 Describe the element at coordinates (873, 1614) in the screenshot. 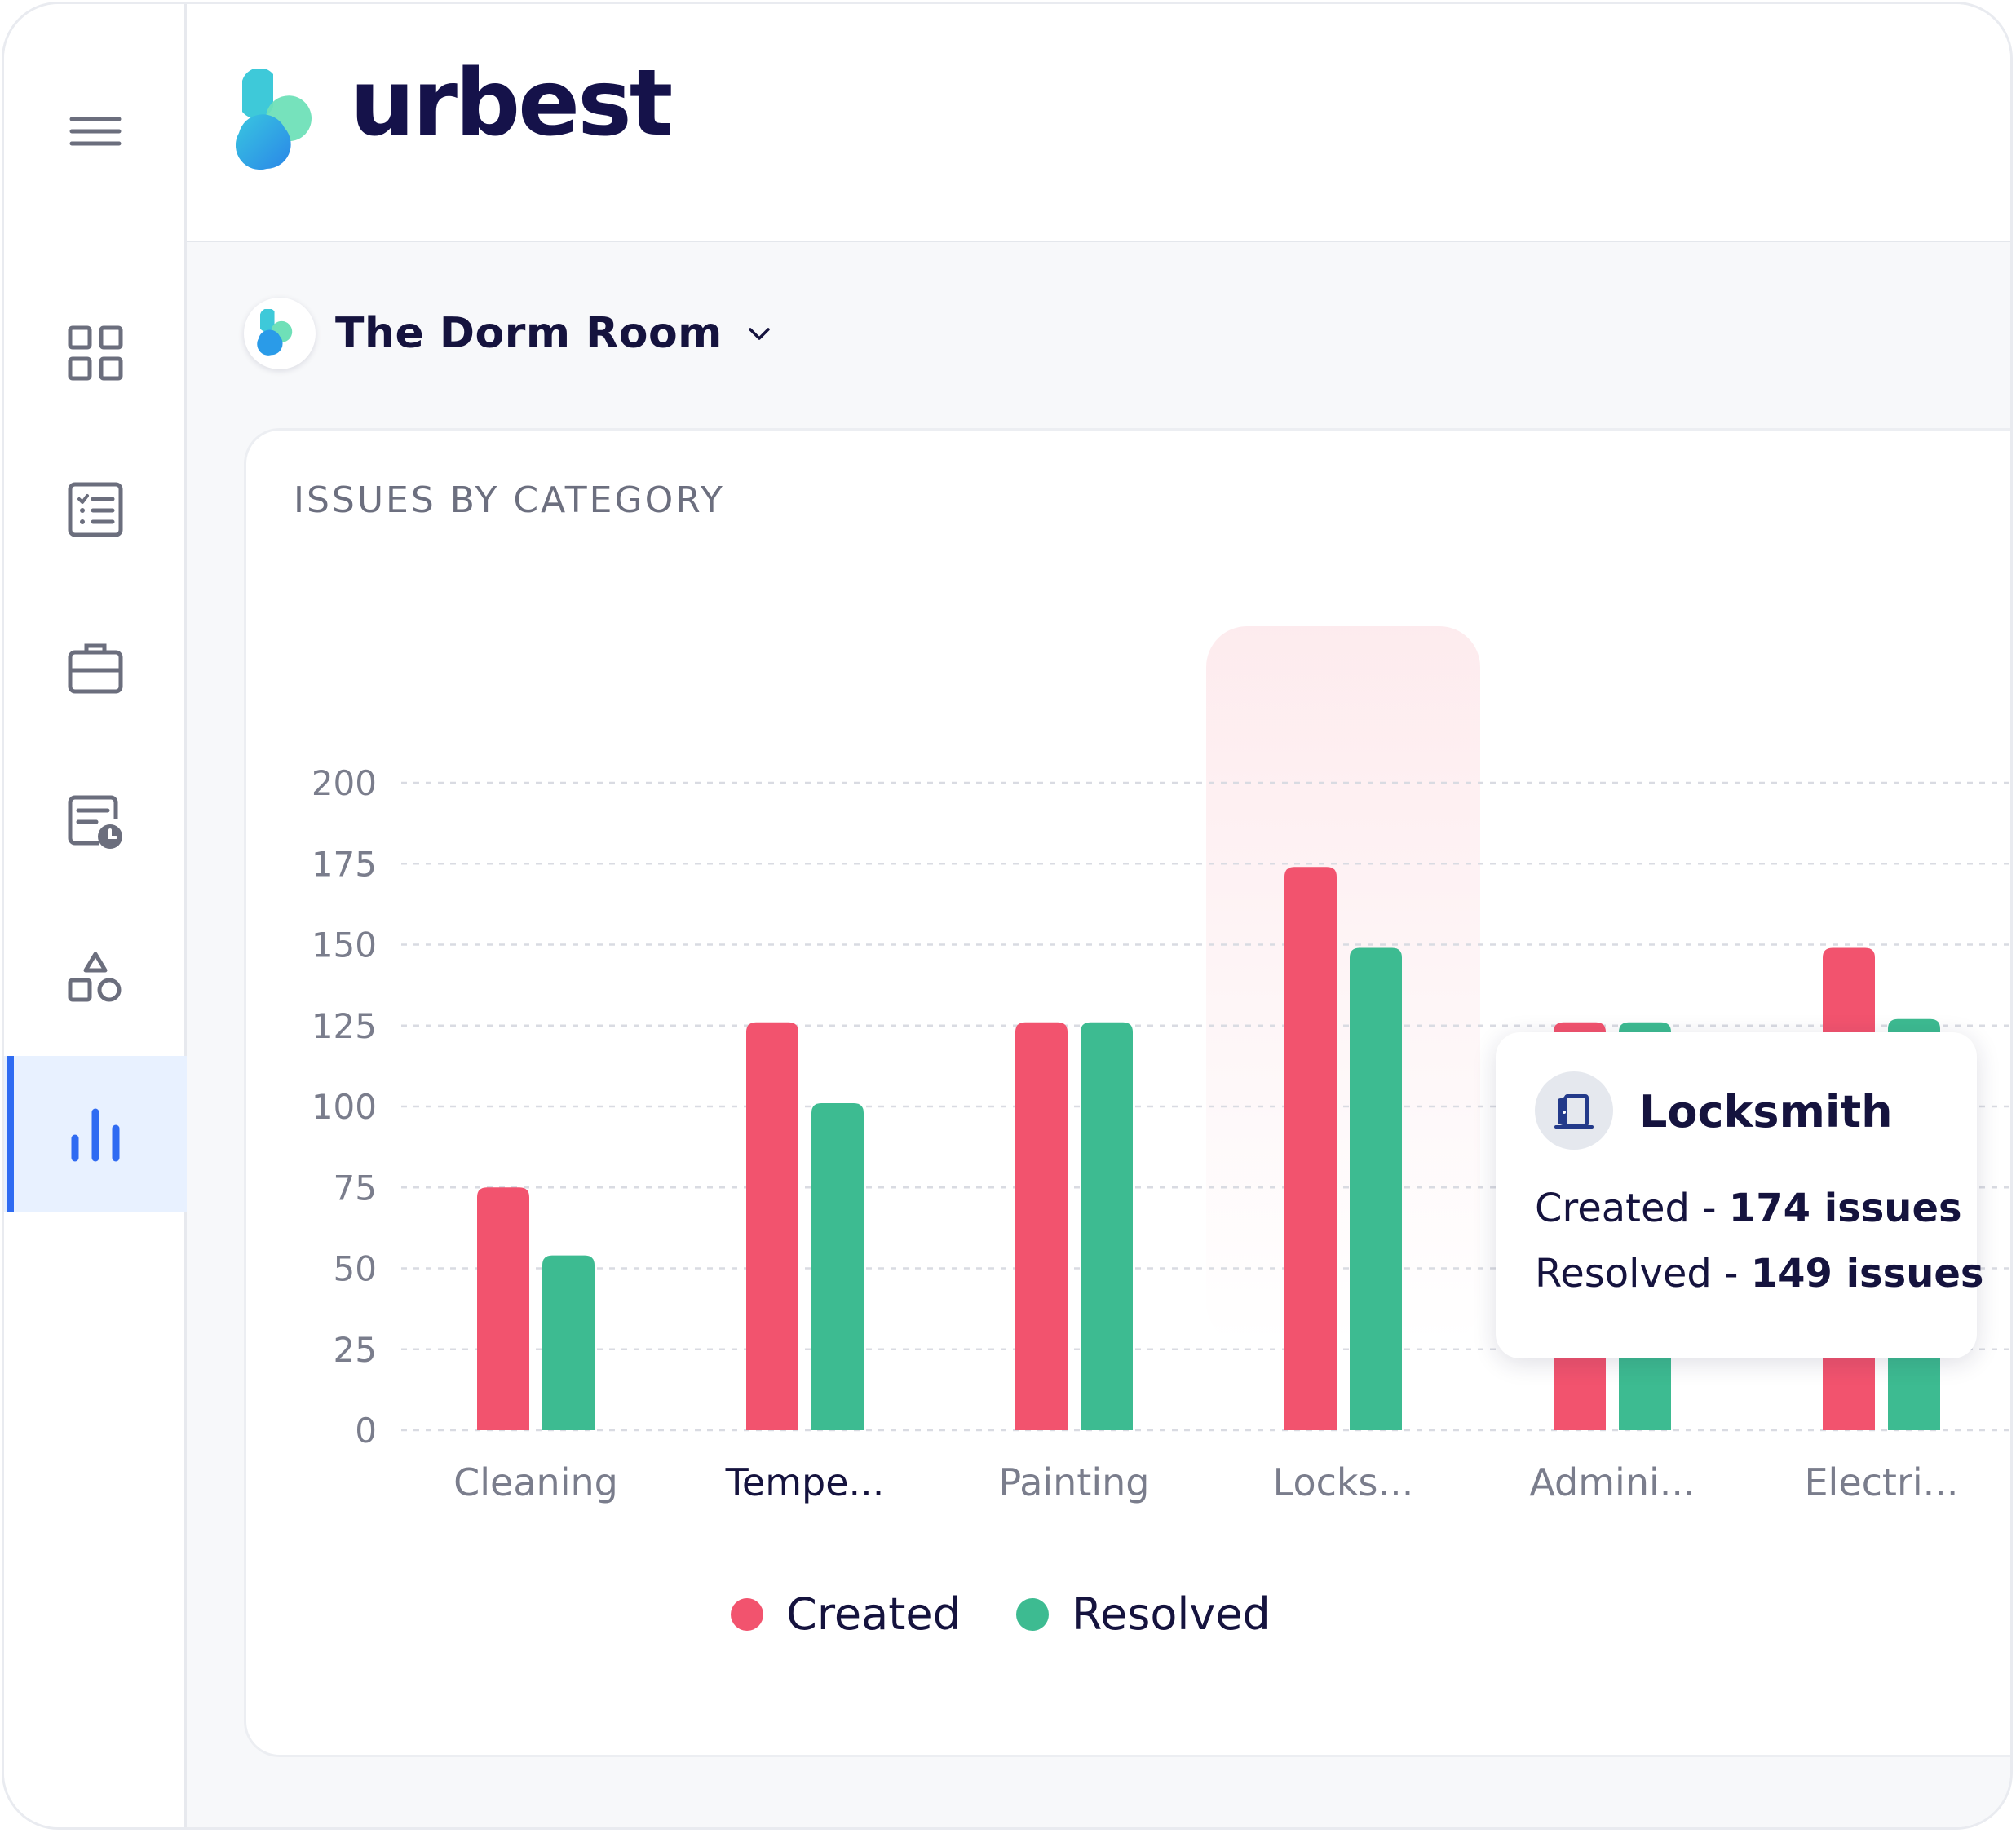

I see `legend-label-created: Created` at that location.